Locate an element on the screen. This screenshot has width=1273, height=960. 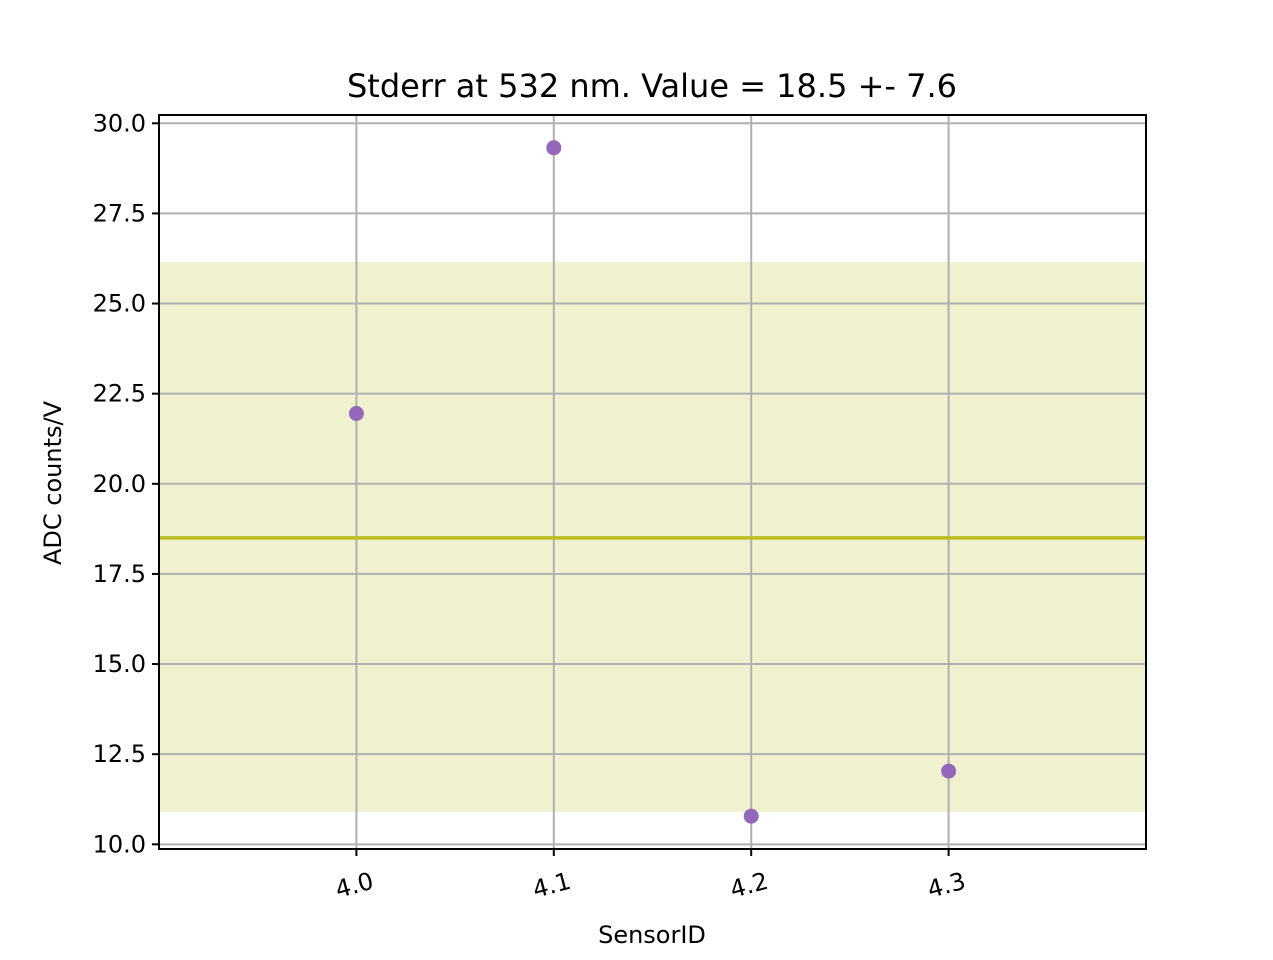
y-axis-label: ADC counts/V is located at coordinates (53, 482).